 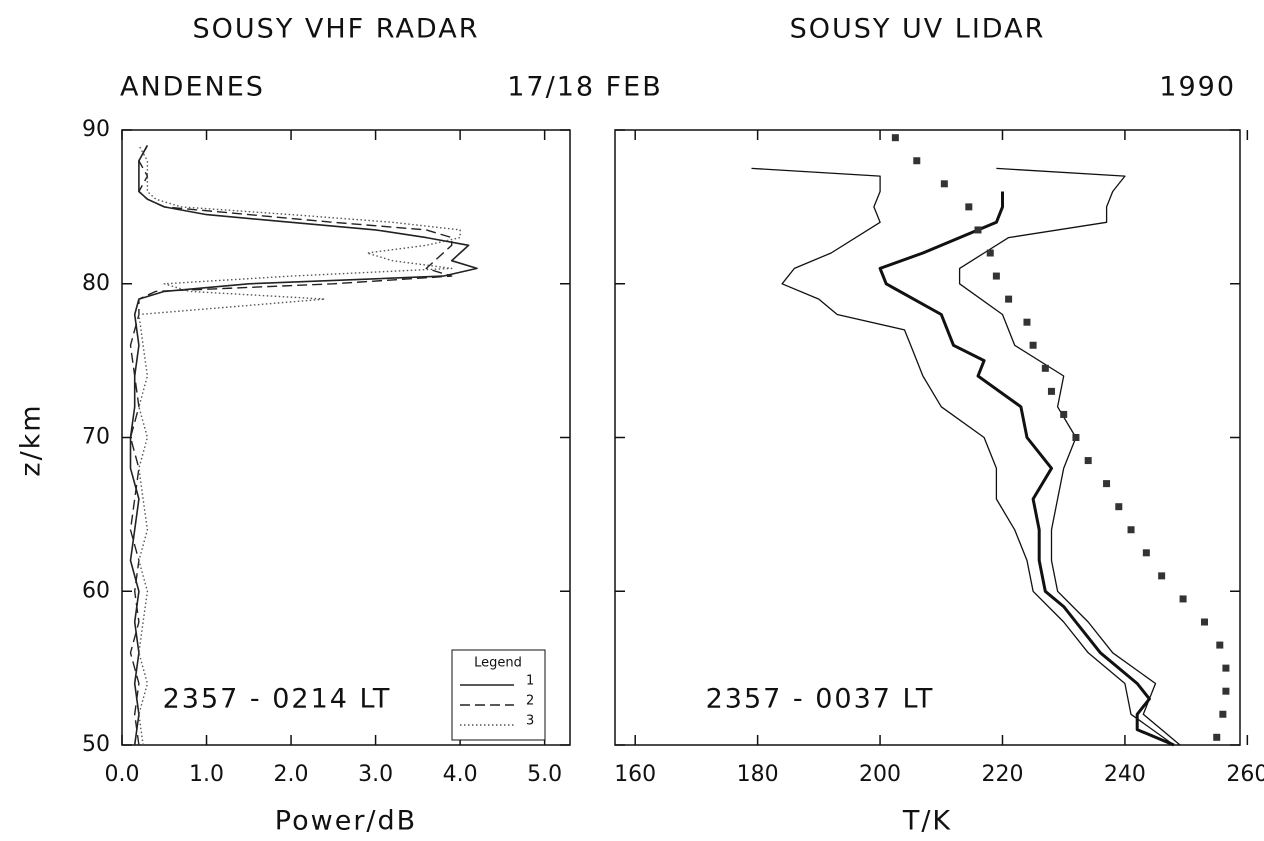 I want to click on legend-label: 2, so click(x=530, y=701).